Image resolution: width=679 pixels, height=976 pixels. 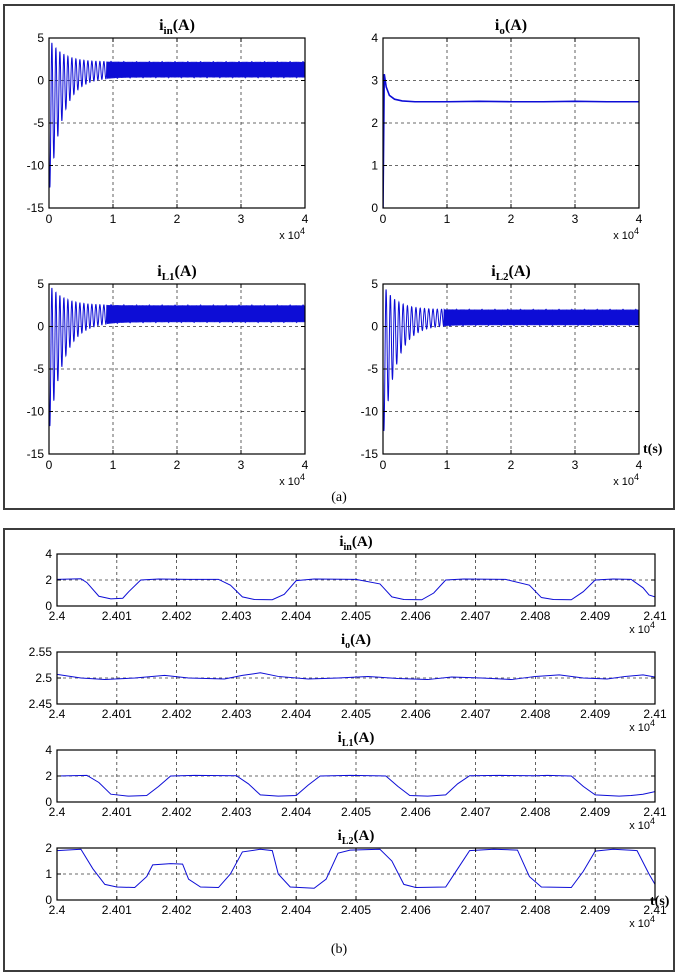 I want to click on time-axis-label-b: t(s), so click(x=660, y=901).